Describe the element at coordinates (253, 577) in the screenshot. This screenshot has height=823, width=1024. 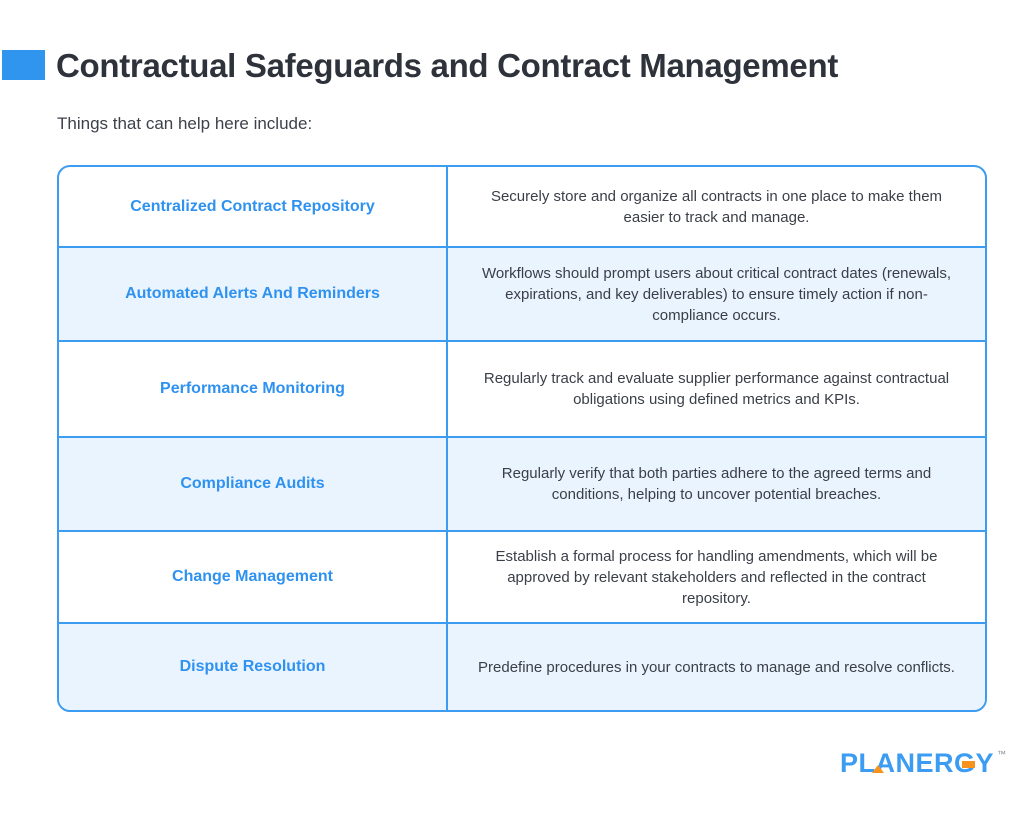
I see `row-label: Change Management` at that location.